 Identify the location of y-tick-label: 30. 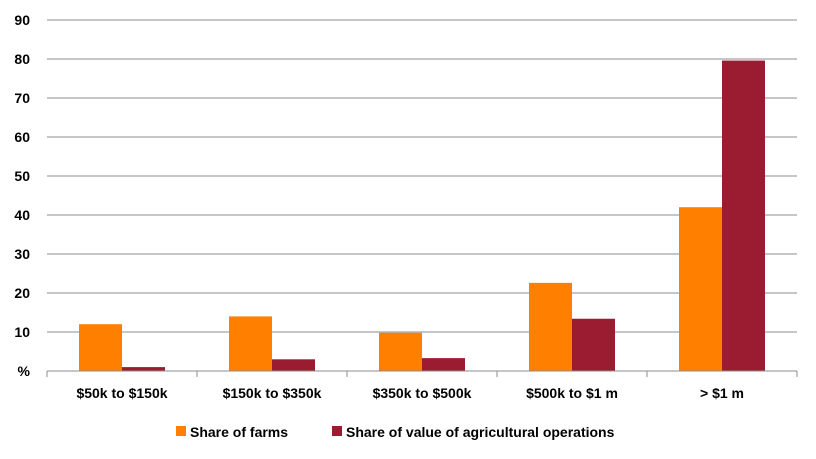
(22, 254).